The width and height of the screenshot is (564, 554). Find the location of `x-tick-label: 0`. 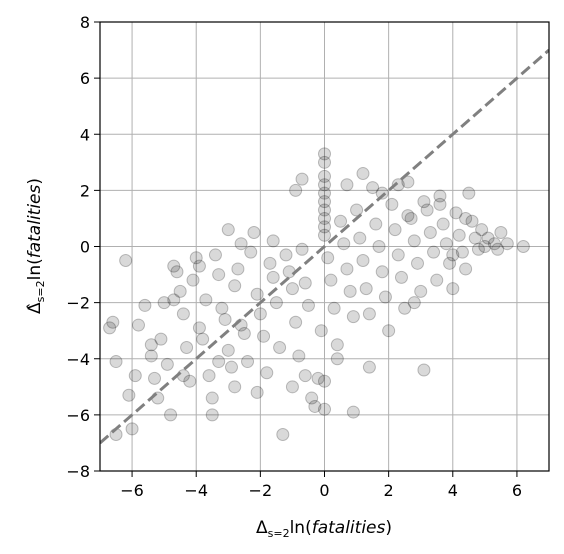

x-tick-label: 0 is located at coordinates (324, 490).